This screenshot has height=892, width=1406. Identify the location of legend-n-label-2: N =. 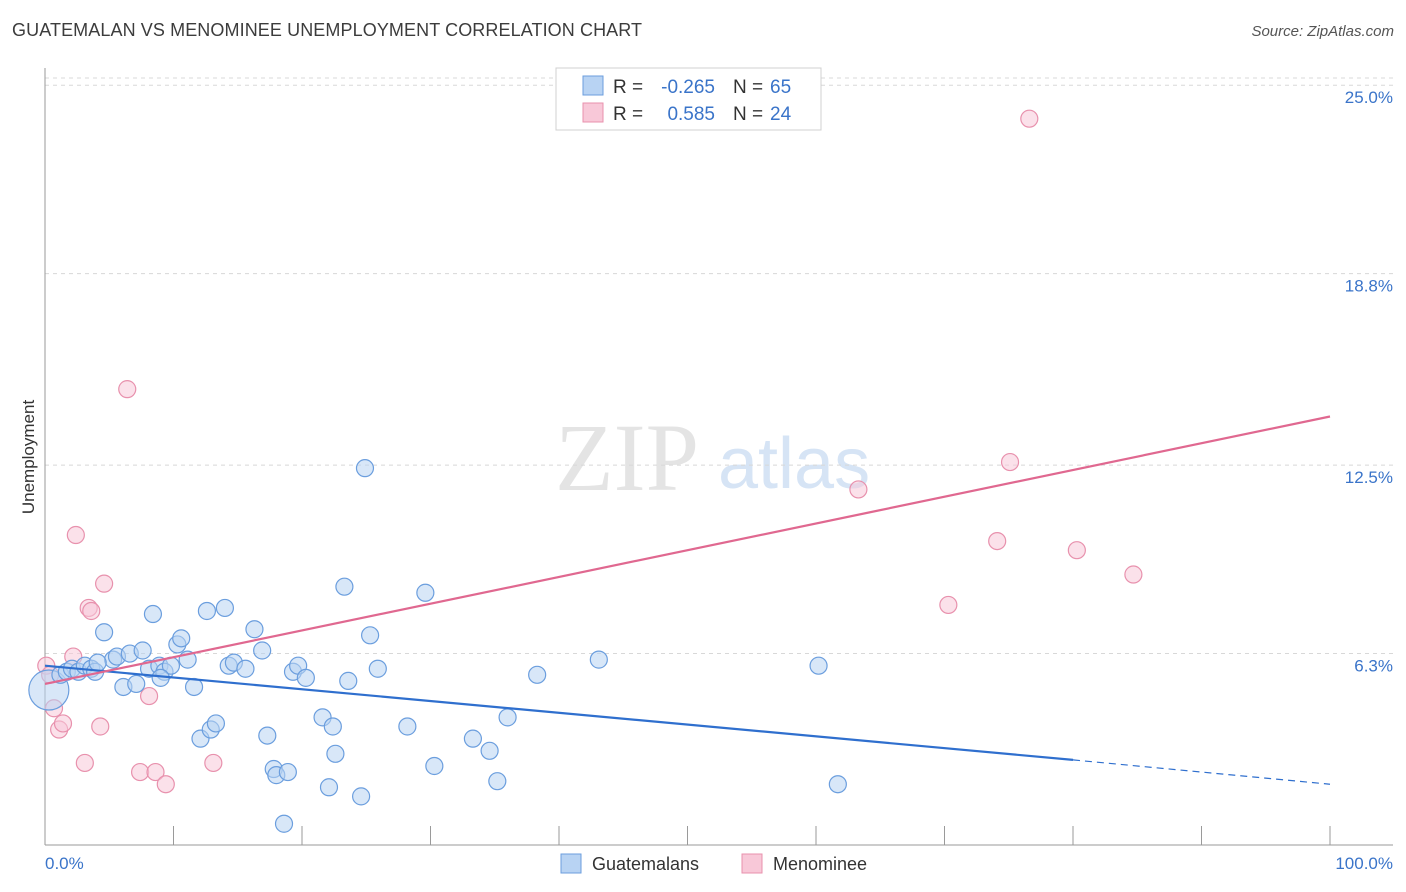
(748, 114).